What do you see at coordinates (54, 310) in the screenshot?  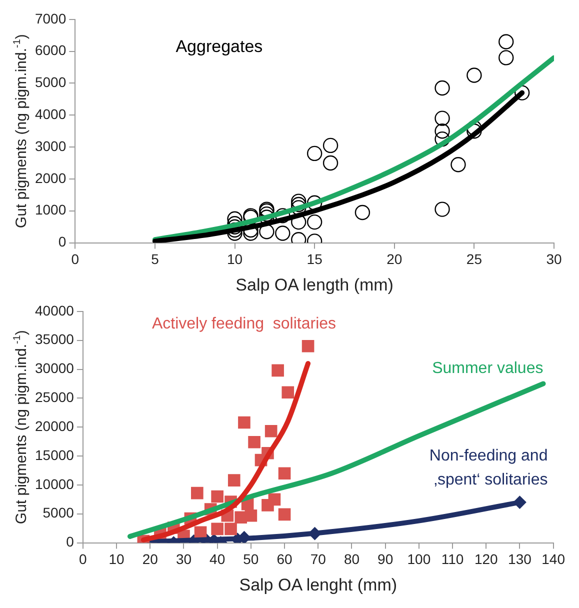 I see `y-tick-label: 40000` at bounding box center [54, 310].